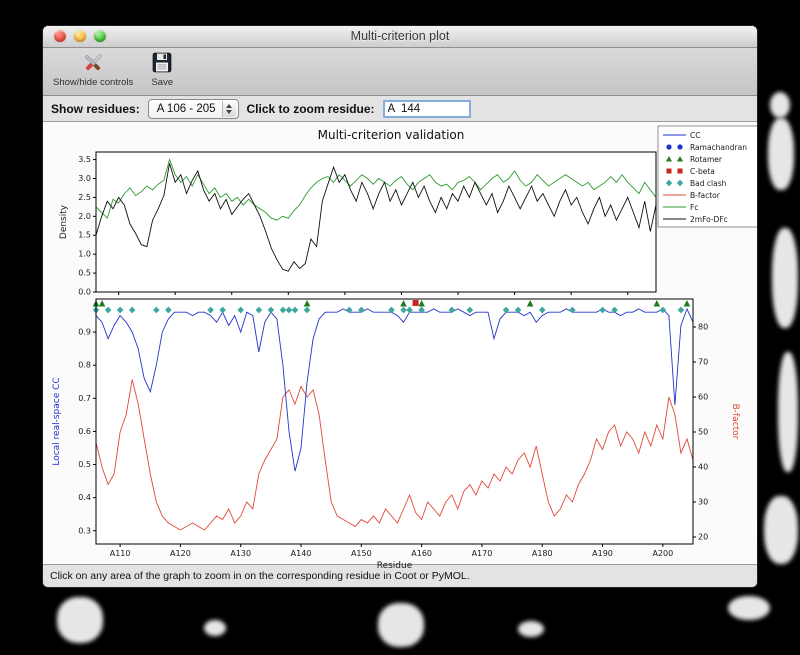 This screenshot has height=655, width=800. I want to click on density-tick-label: 2.5, so click(84, 197).